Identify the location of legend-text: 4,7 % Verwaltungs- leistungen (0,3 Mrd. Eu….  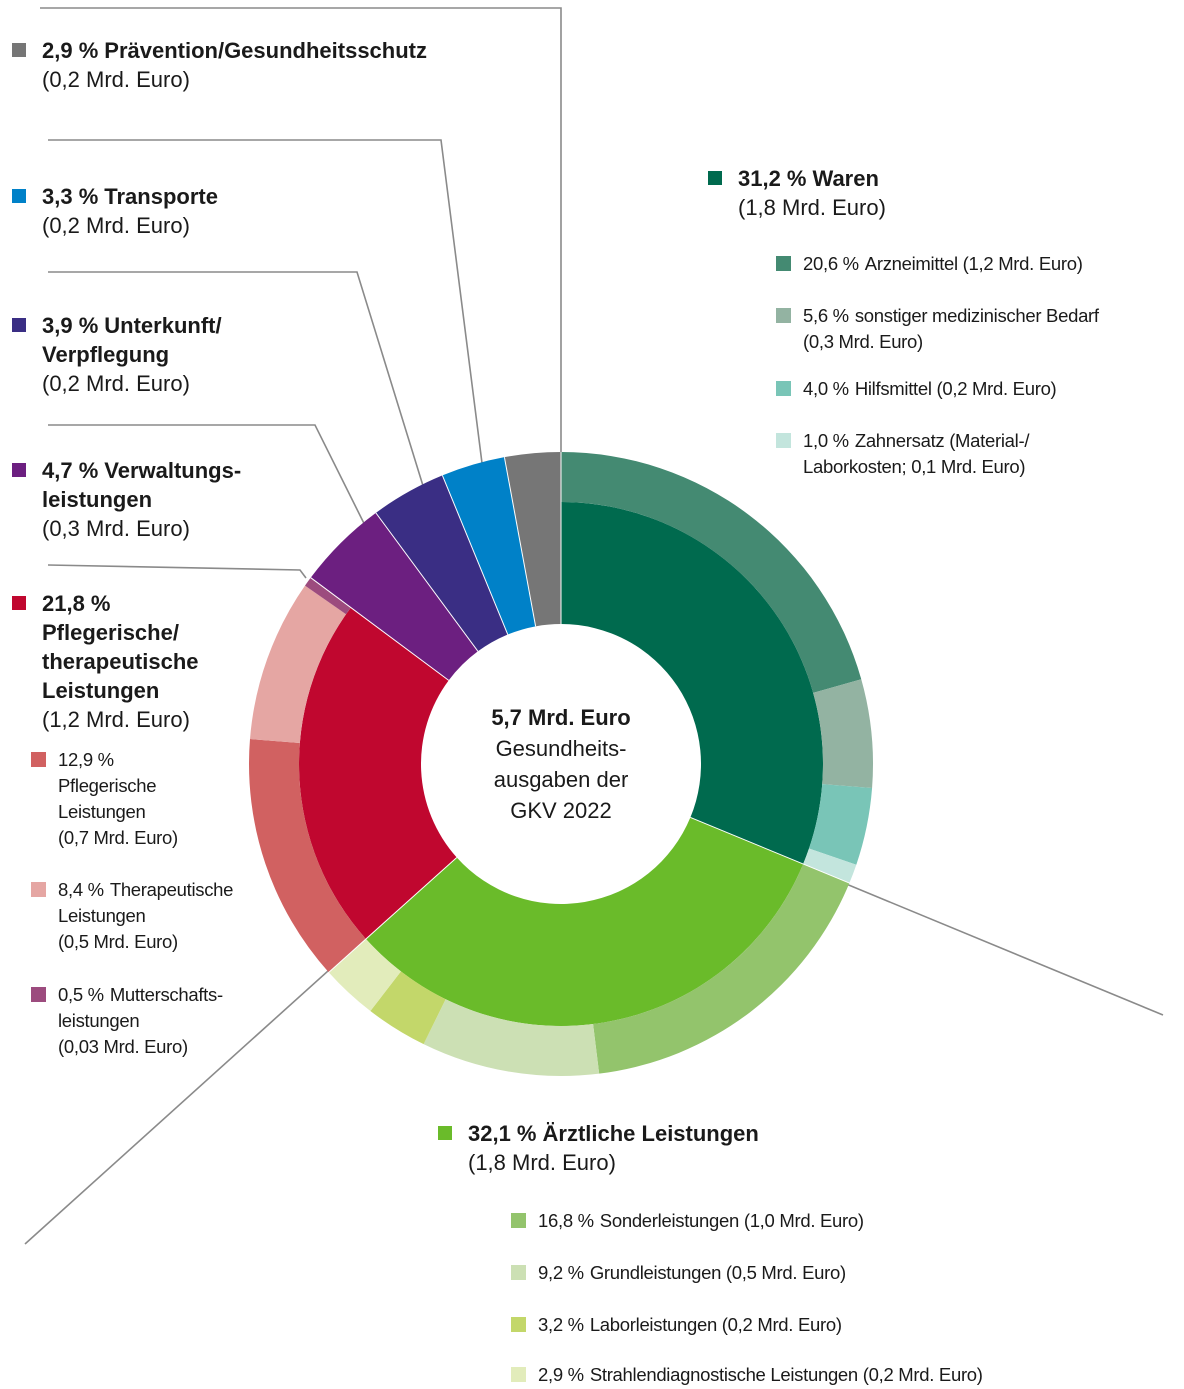
(141, 499).